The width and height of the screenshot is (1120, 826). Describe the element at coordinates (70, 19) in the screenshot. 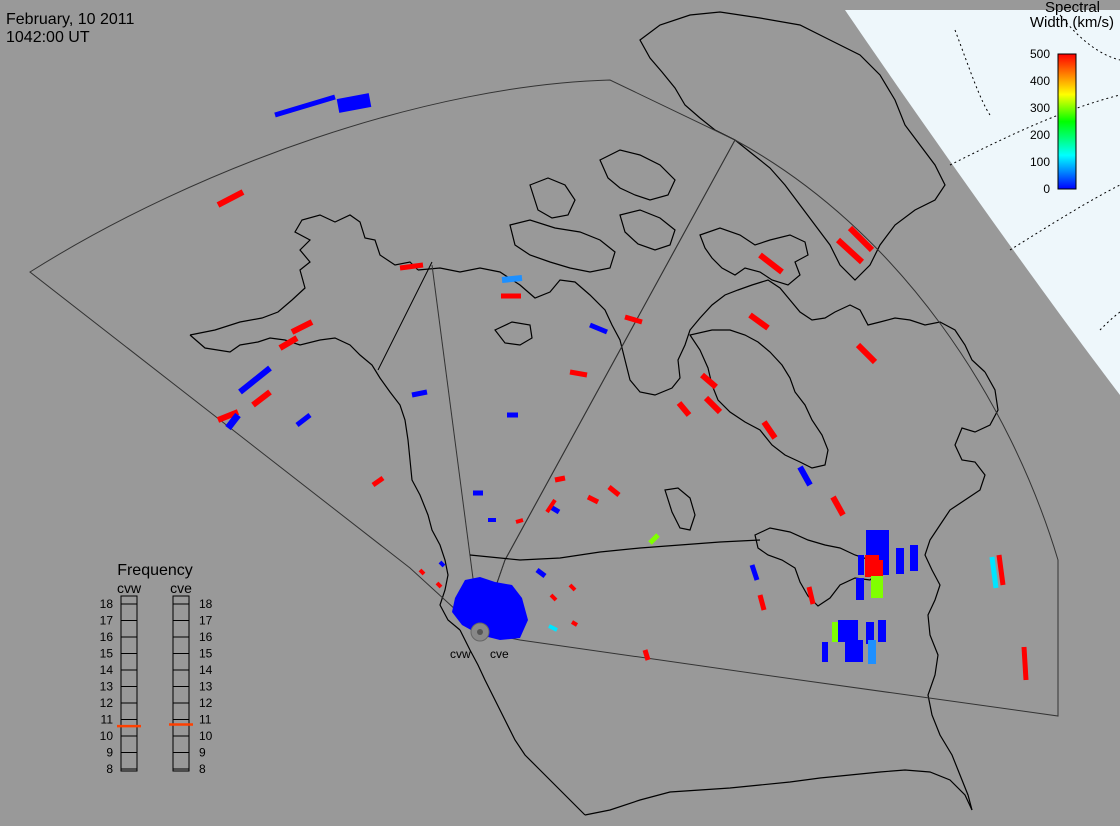

I see `date-label: February, 10 2011` at that location.